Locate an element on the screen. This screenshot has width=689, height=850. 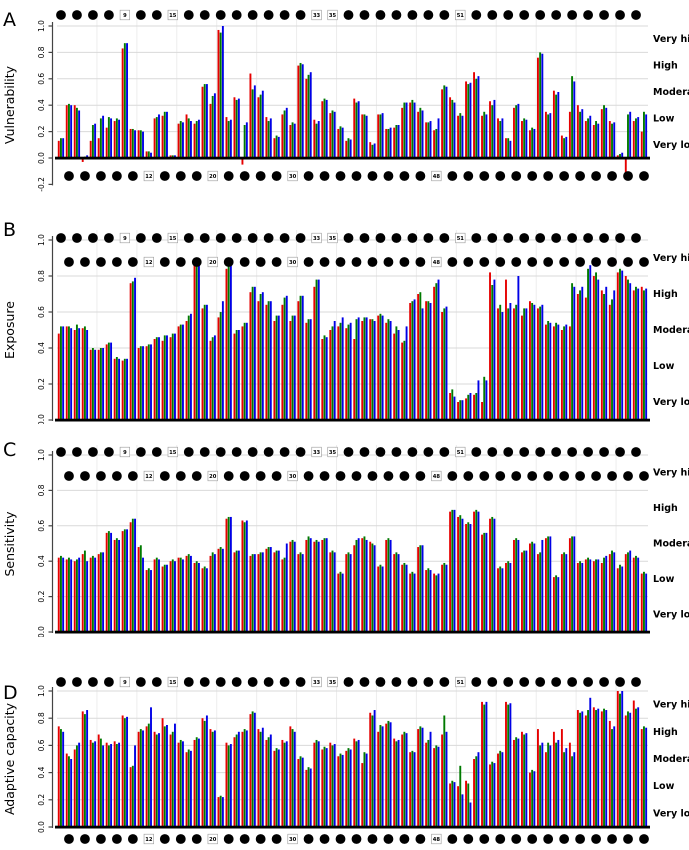
site-number-33: 33 is located at coordinates (317, 683).